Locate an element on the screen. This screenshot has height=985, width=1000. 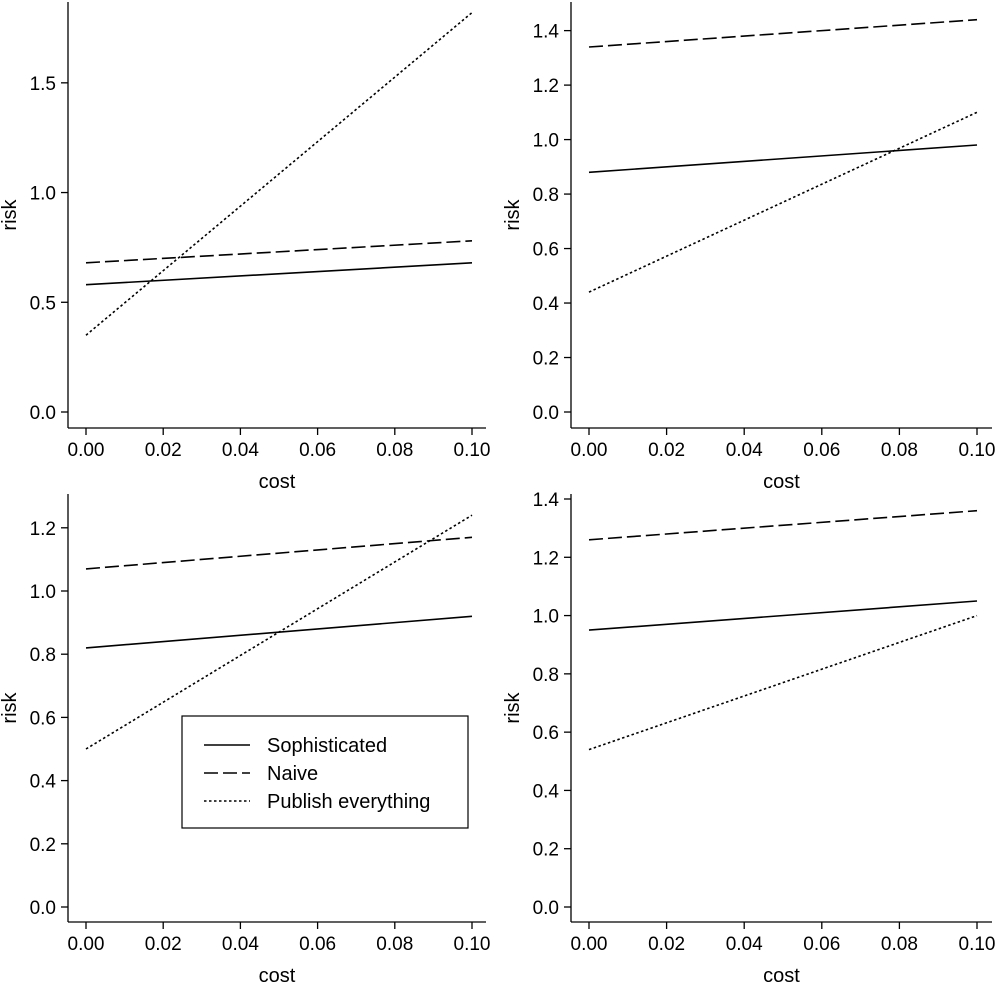
legend-label: Sophisticated is located at coordinates (327, 746).